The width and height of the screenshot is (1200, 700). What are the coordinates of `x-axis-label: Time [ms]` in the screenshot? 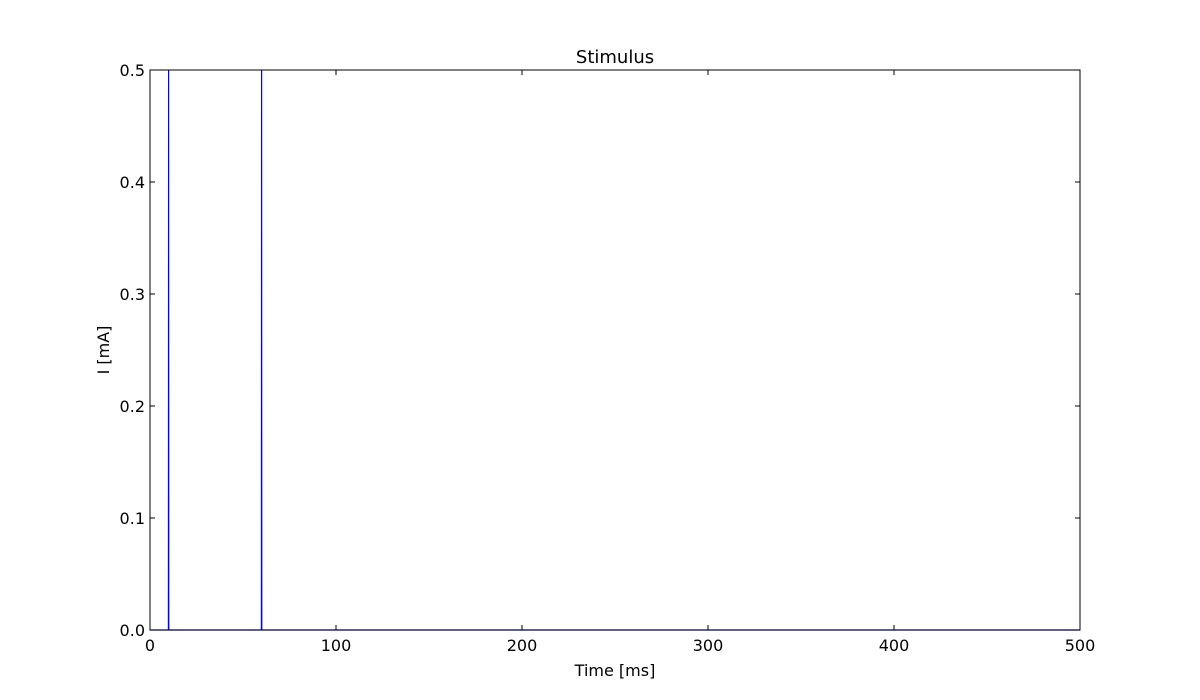 It's located at (615, 670).